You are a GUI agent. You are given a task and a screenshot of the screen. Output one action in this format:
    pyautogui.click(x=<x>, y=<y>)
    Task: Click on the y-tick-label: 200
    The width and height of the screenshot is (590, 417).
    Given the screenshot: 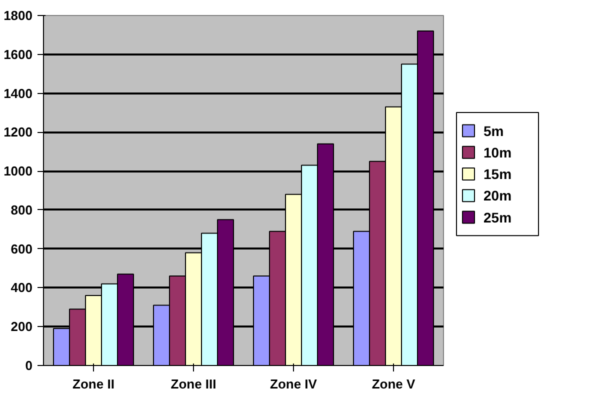 What is the action you would take?
    pyautogui.click(x=21, y=326)
    